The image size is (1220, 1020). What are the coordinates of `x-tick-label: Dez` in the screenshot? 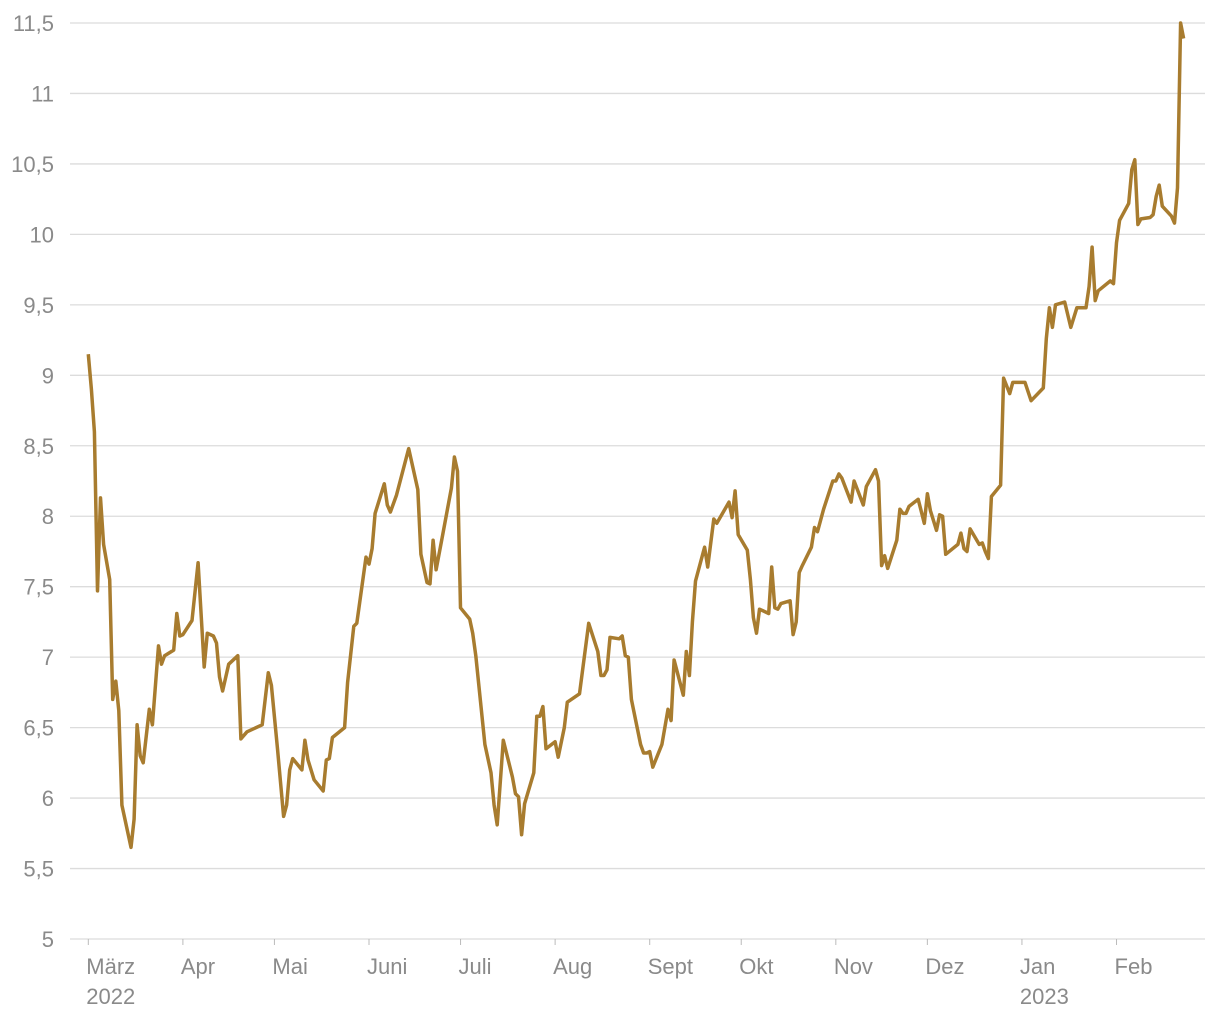 It's located at (944, 966).